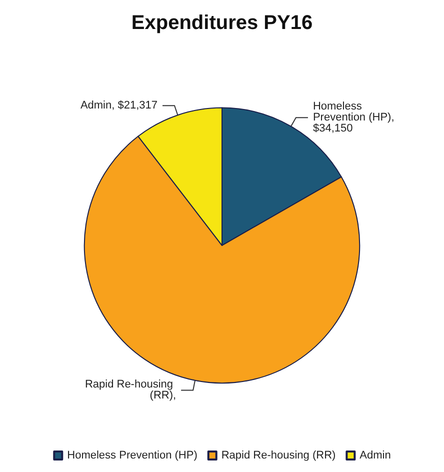 The height and width of the screenshot is (472, 444). I want to click on chart-title: Expenditures PY16, so click(222, 23).